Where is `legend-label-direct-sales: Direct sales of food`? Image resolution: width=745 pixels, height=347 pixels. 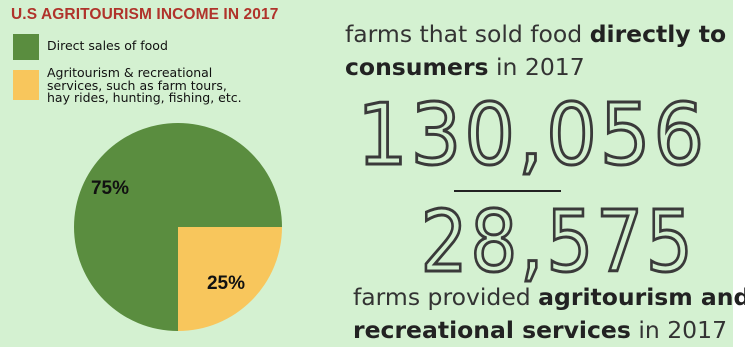 legend-label-direct-sales: Direct sales of food is located at coordinates (107, 45).